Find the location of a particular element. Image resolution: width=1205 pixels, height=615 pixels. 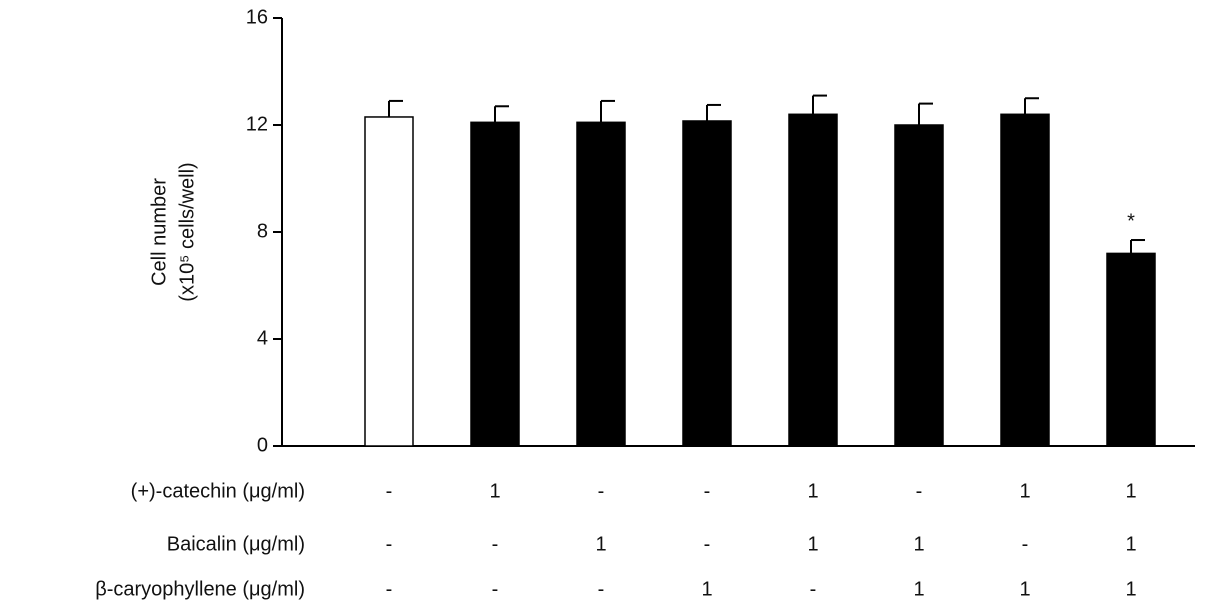

y-tick-label: 8 is located at coordinates (262, 231).